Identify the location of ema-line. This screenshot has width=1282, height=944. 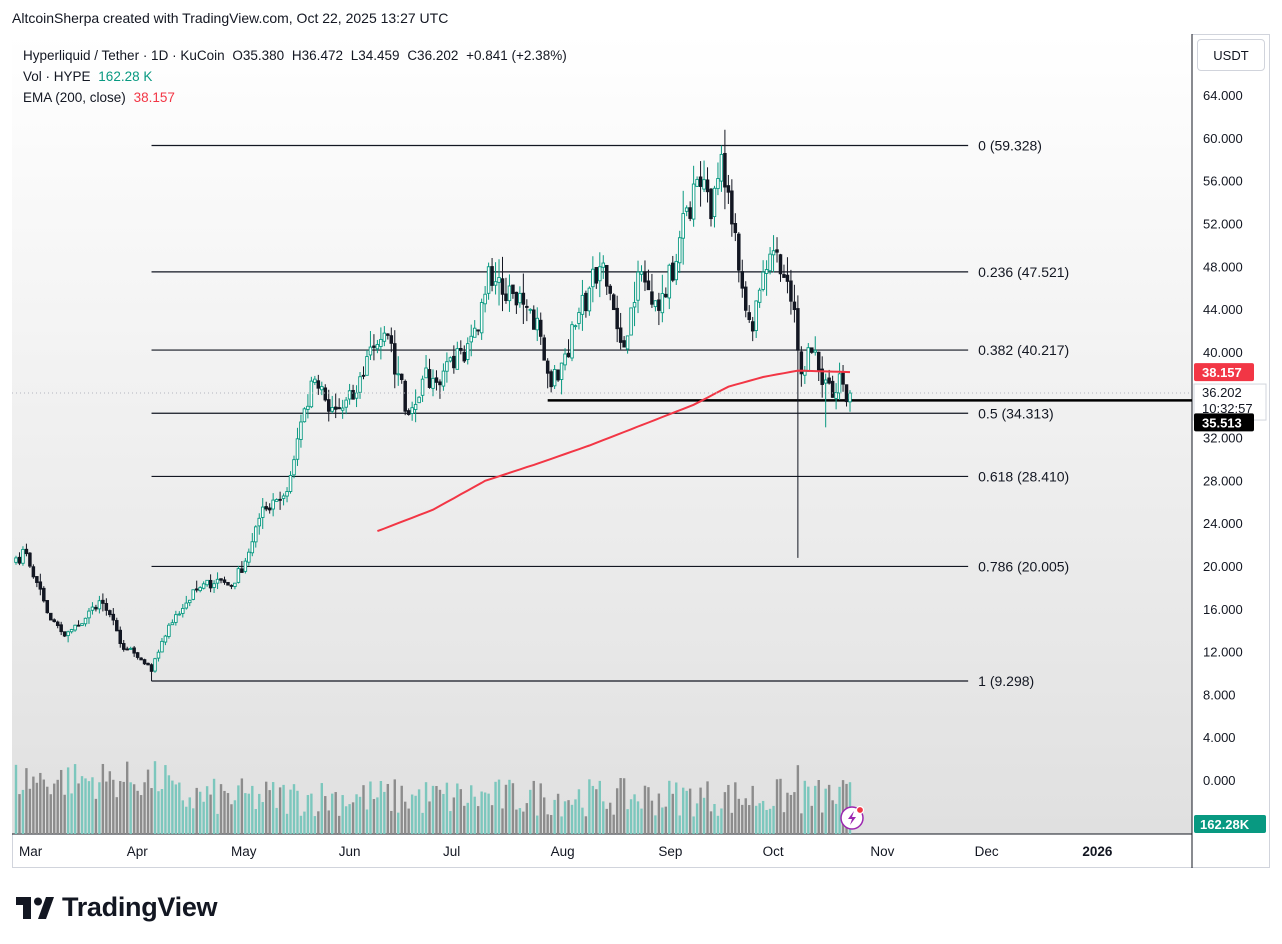
(614, 451).